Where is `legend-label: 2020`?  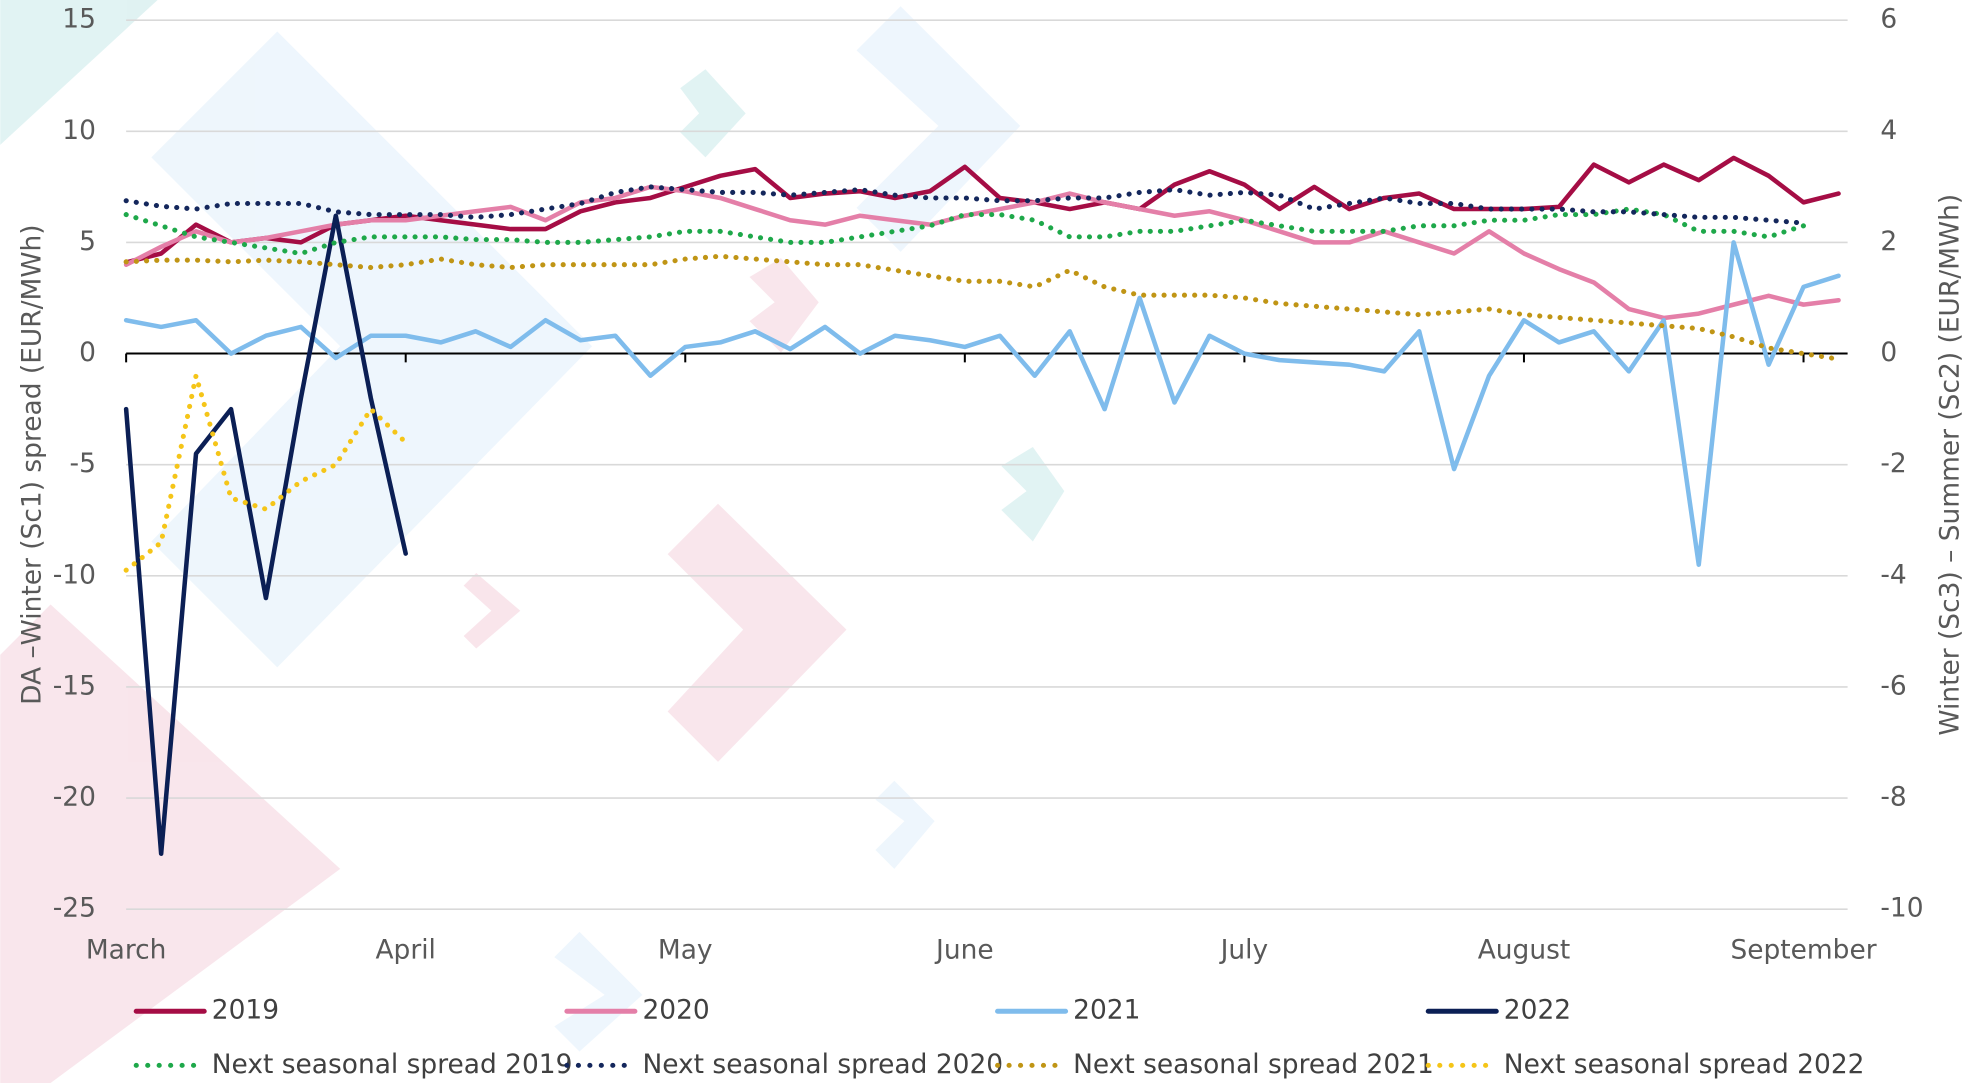
legend-label: 2020 is located at coordinates (675, 1010).